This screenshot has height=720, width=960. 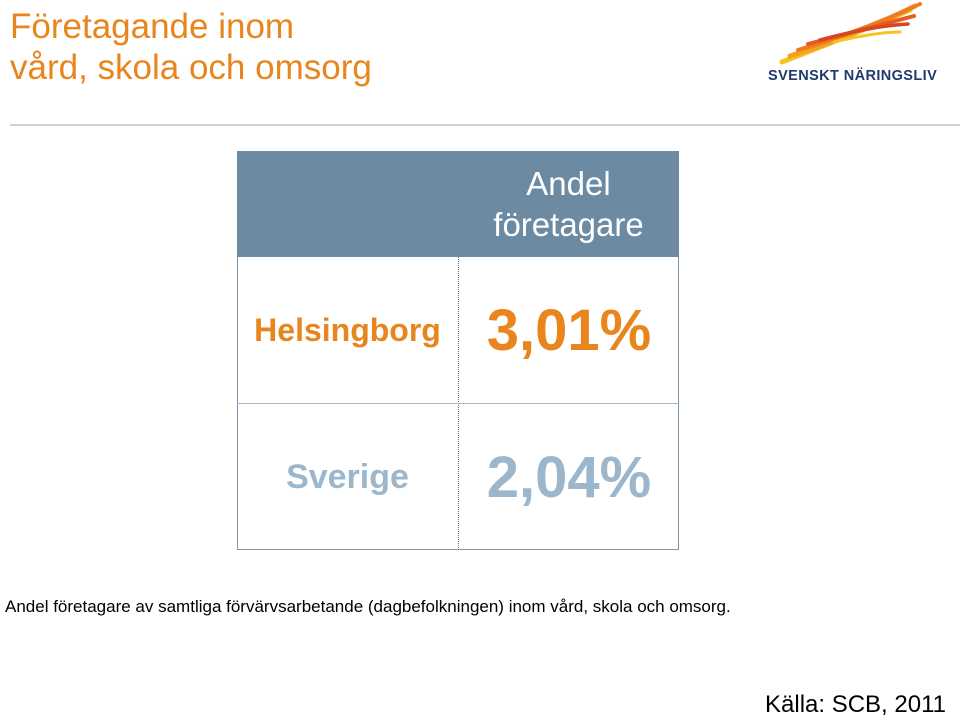 What do you see at coordinates (458, 403) in the screenshot?
I see `row-divider` at bounding box center [458, 403].